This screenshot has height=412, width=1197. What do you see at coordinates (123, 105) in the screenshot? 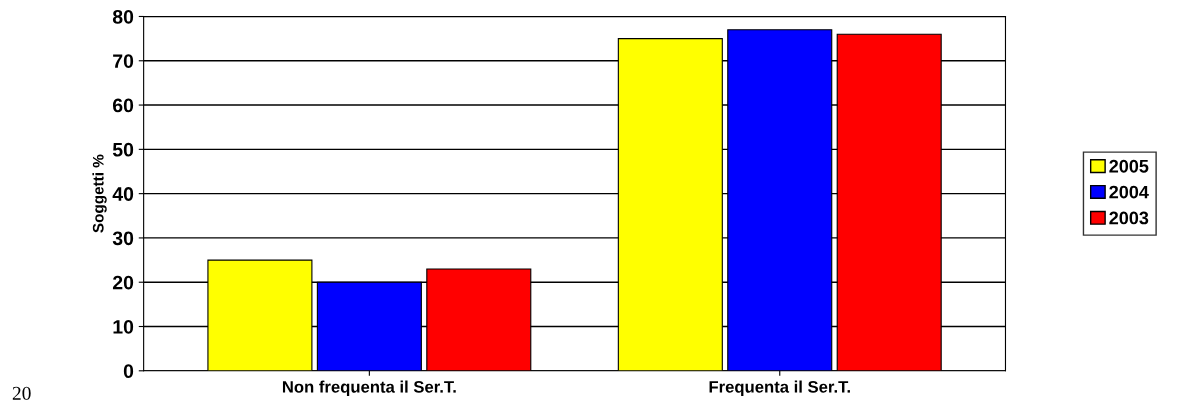
I see `y-tick-label: 60` at bounding box center [123, 105].